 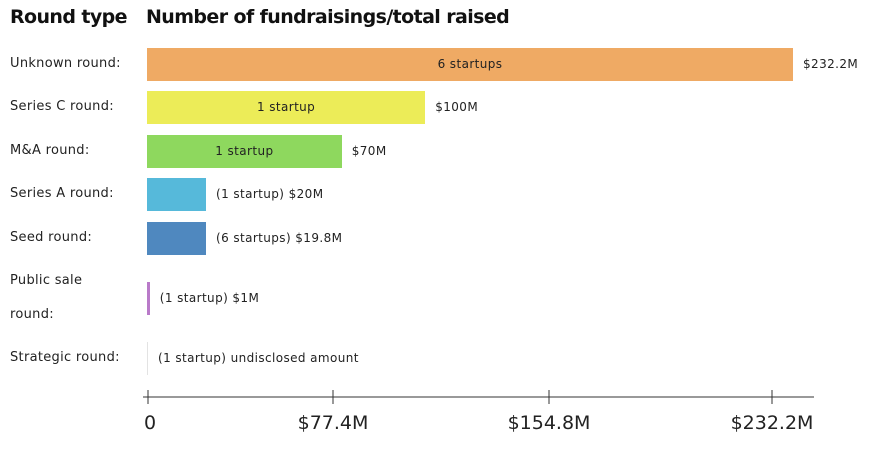 What do you see at coordinates (65, 357) in the screenshot?
I see `category-label: Strategic round:` at bounding box center [65, 357].